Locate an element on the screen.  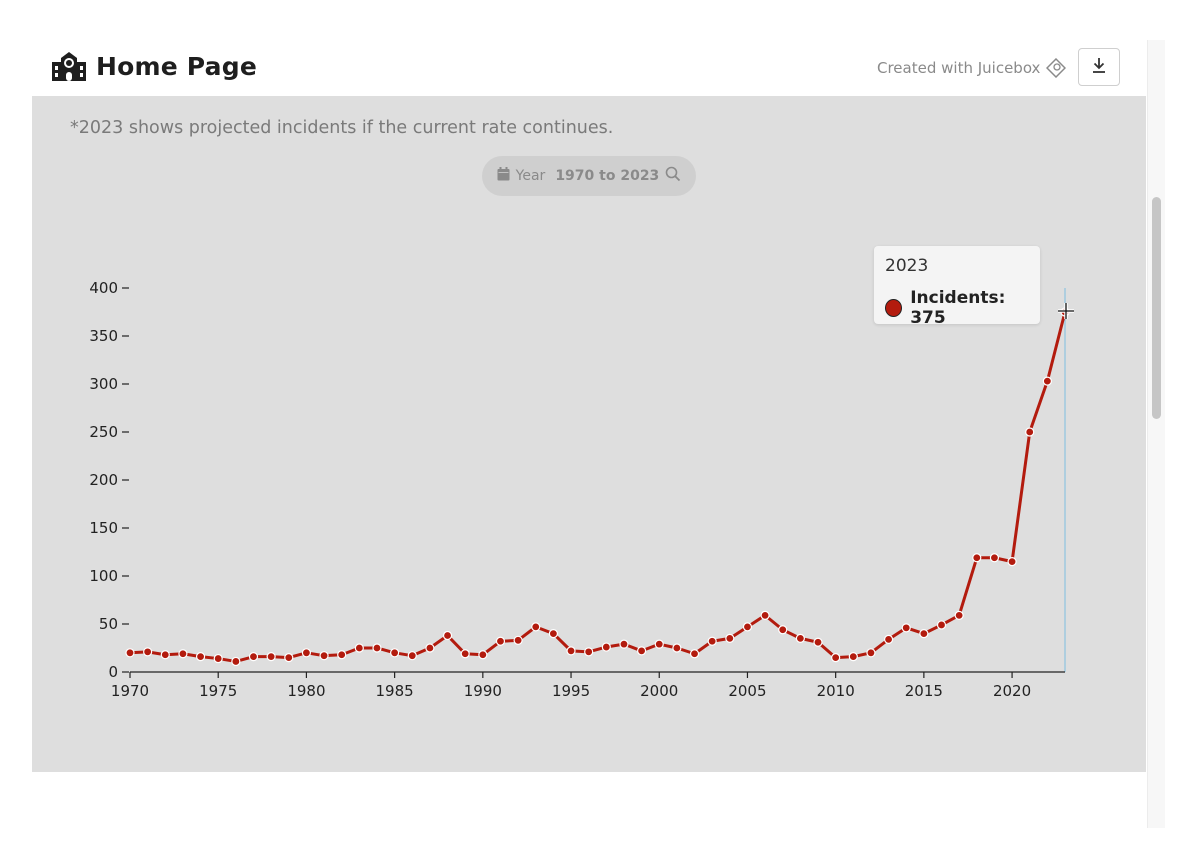
x-tick-label: 1970 is located at coordinates (130, 691).